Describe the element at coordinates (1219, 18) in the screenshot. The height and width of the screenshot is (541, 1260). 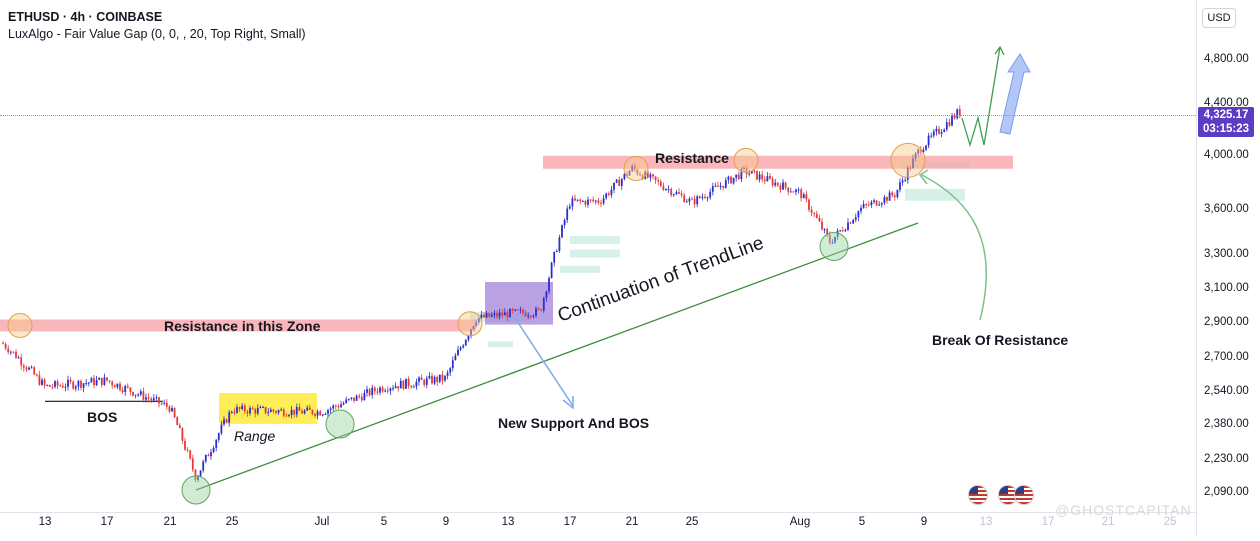
I see `currency-button: USD` at that location.